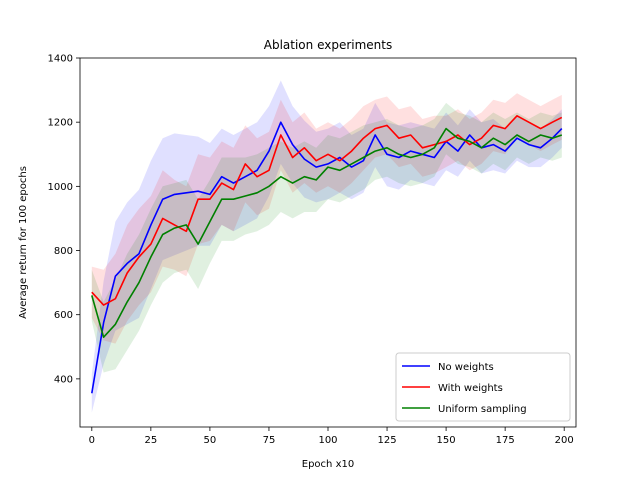  I want to click on x-axis-ticks: 0 25 50 75 100 125 150 175 200, so click(331, 436).